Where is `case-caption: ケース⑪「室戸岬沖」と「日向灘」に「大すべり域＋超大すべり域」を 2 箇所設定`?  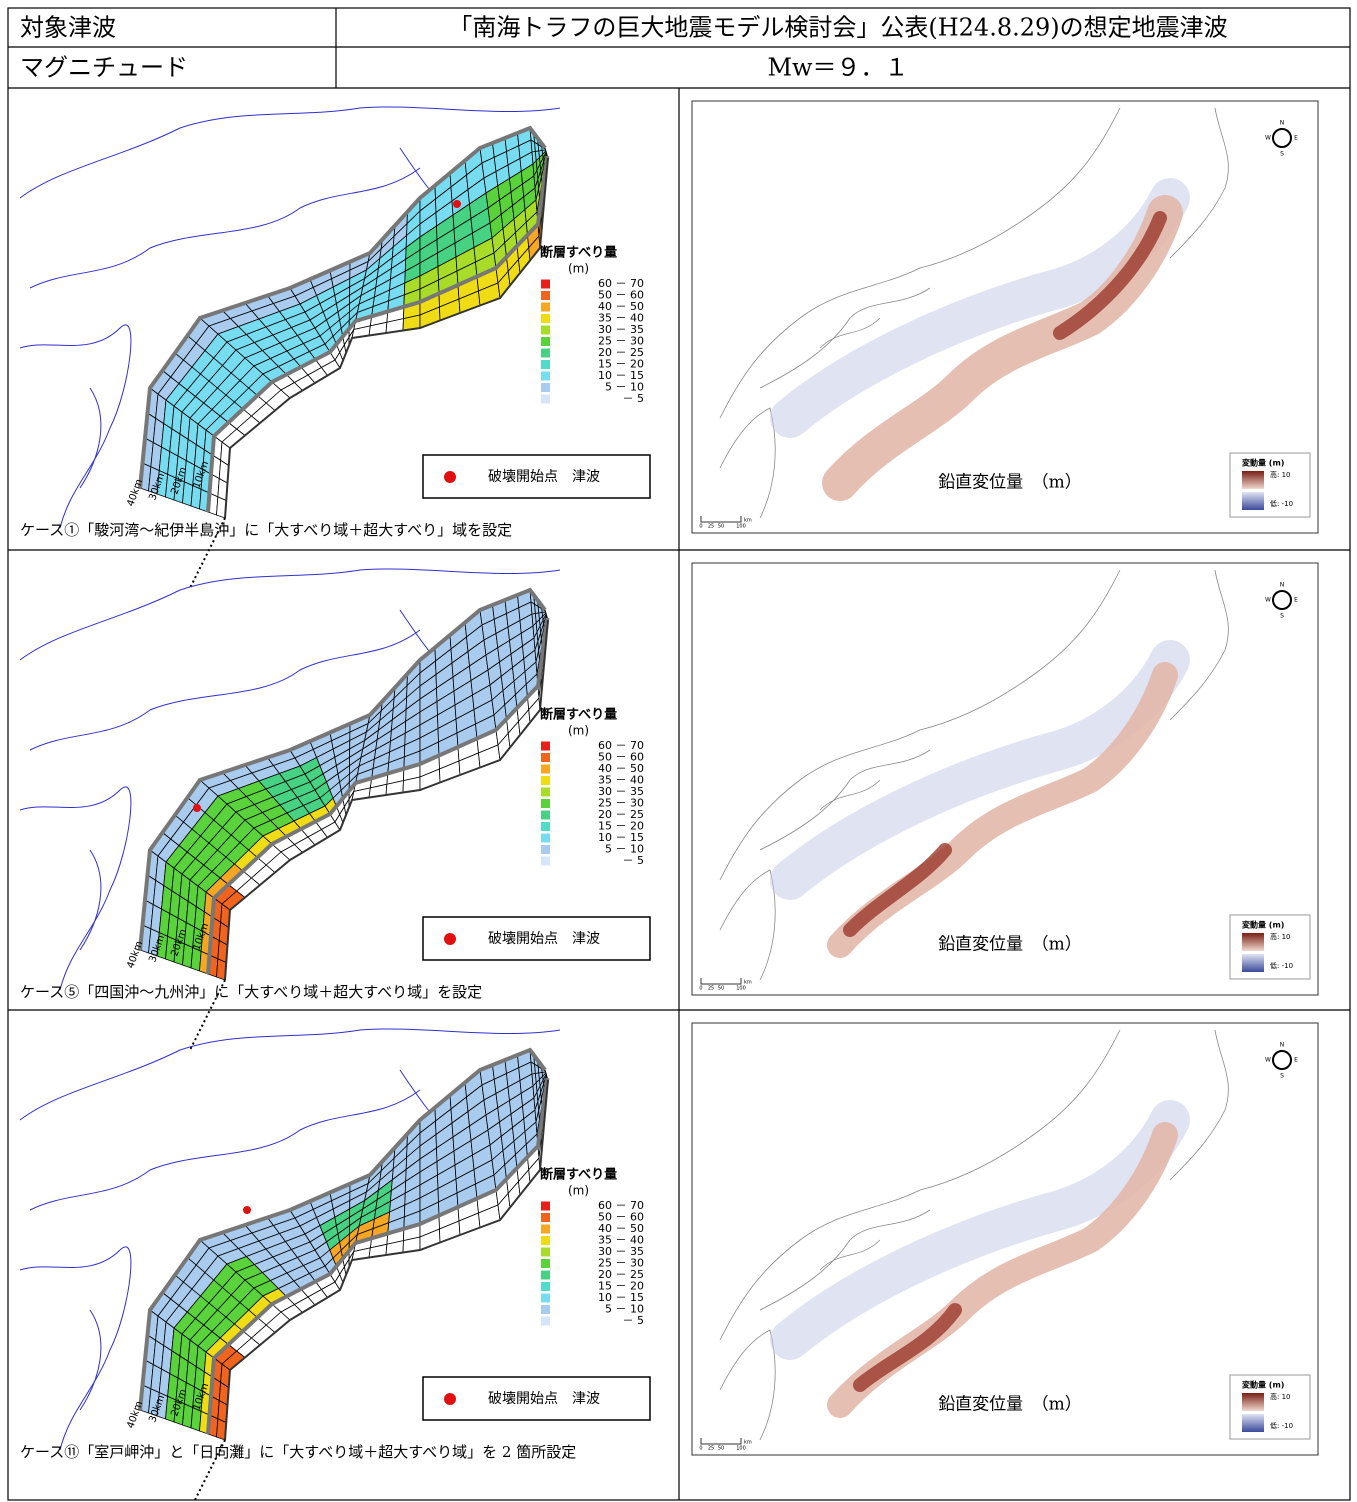 case-caption: ケース⑪「室戸岬沖」と「日向灘」に「大すべり域＋超大すべり域」を 2 箇所設定 is located at coordinates (298, 1452).